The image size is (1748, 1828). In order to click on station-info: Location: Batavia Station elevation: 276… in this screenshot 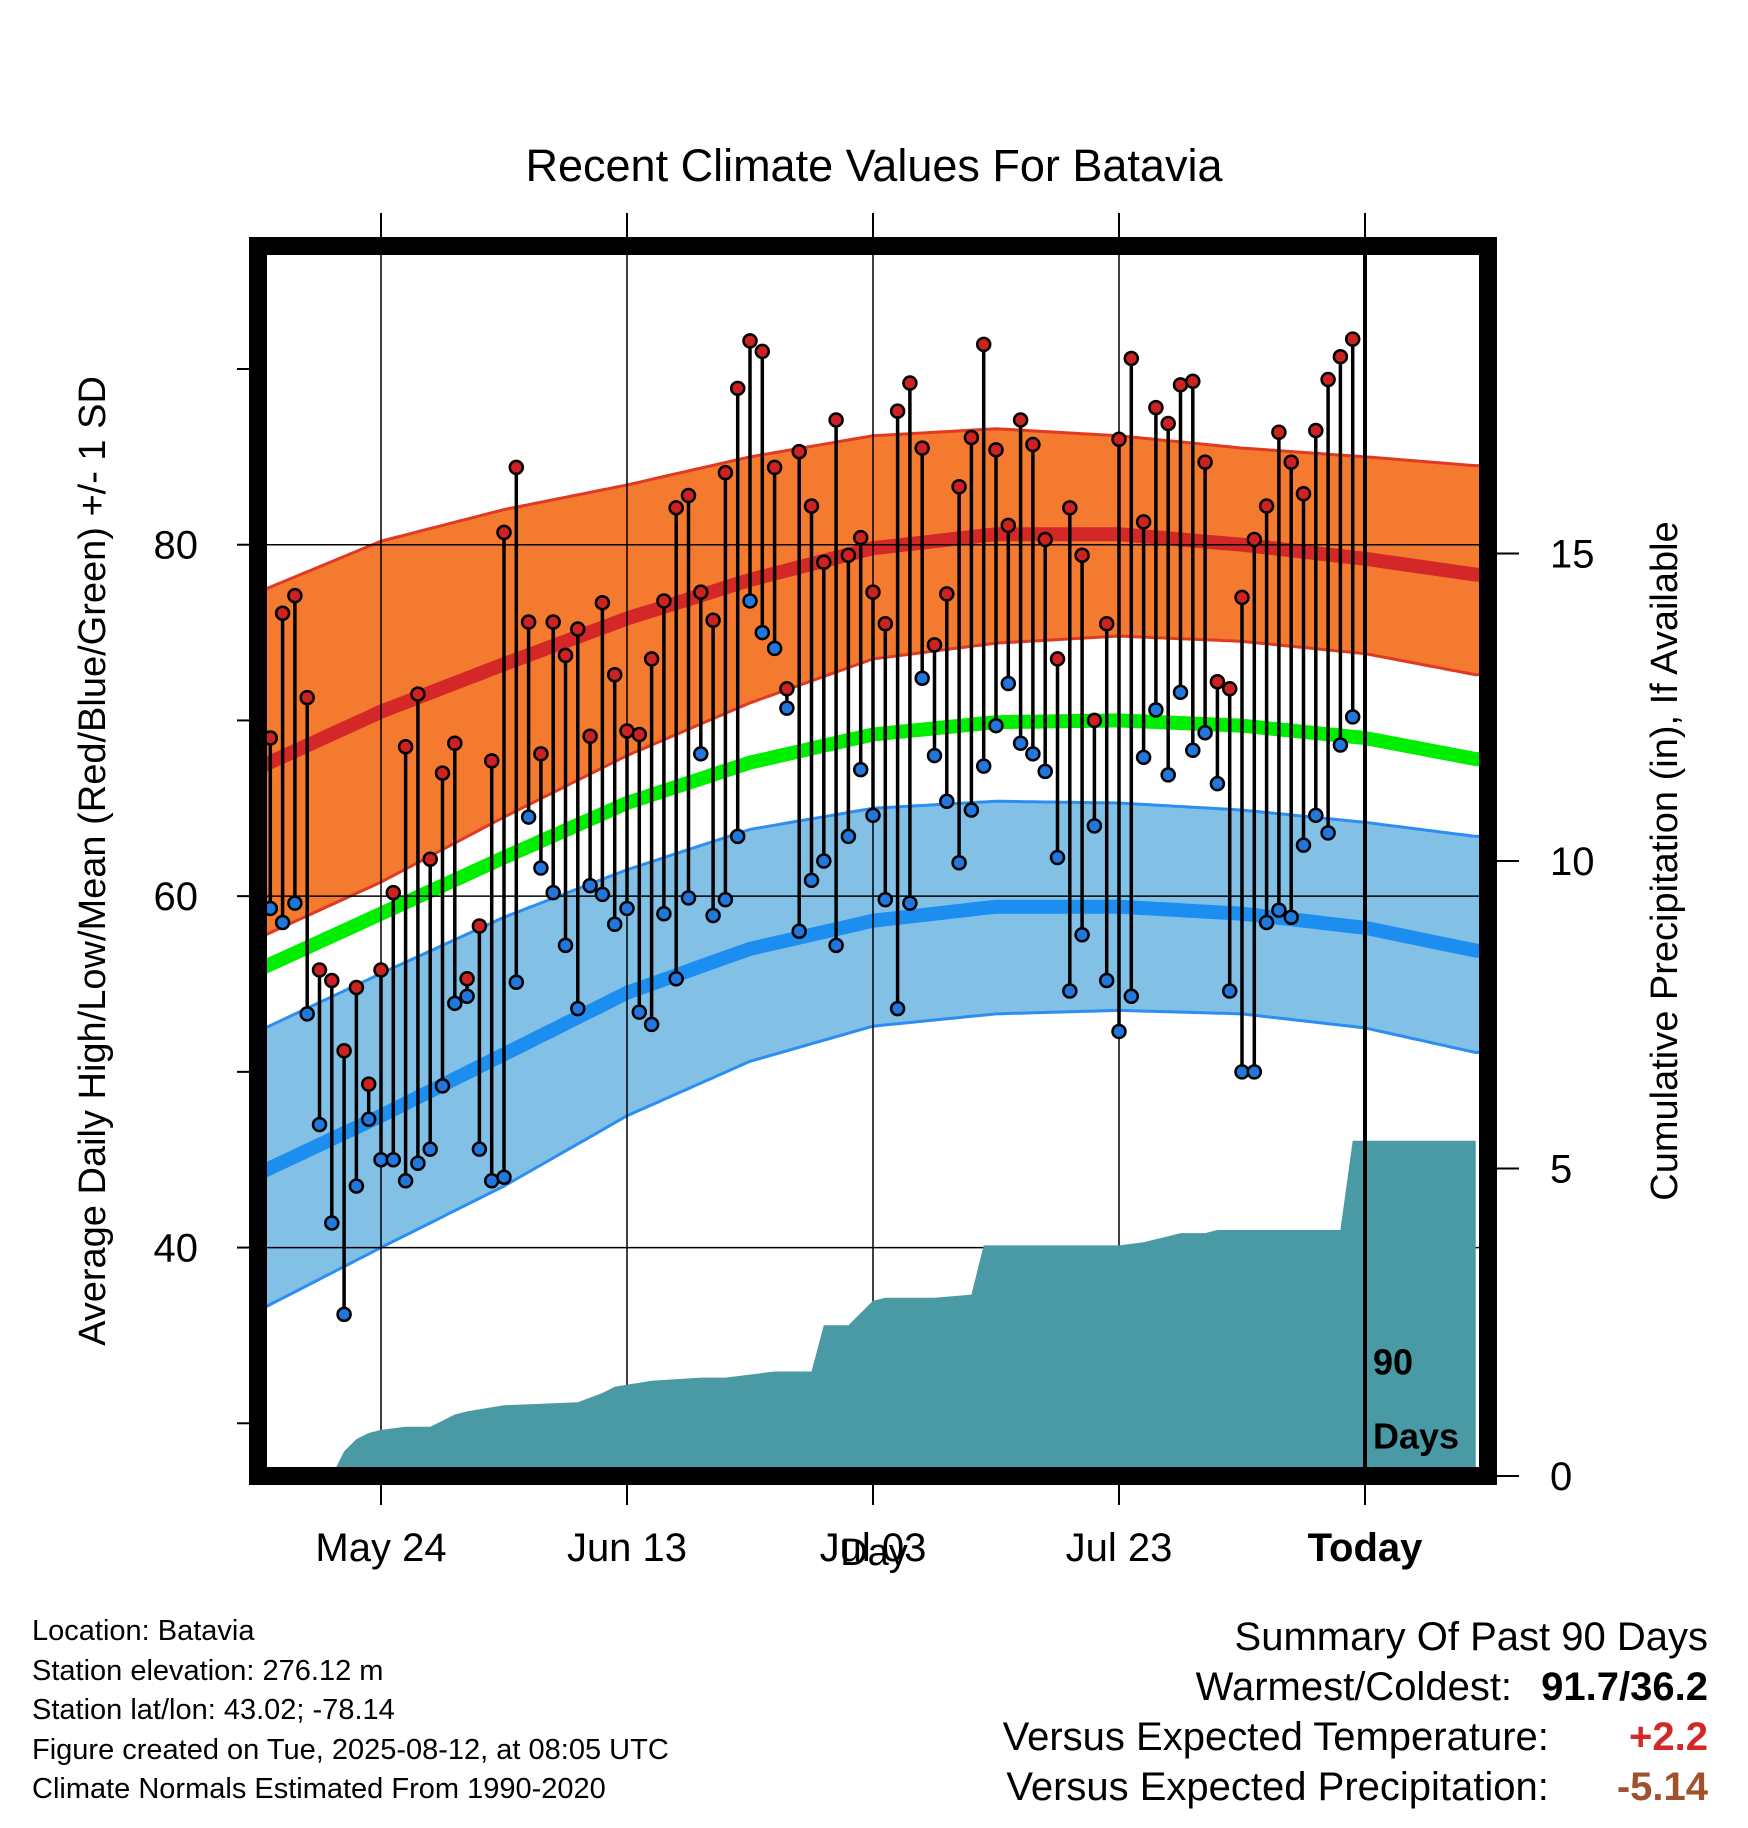, I will do `click(350, 1711)`.